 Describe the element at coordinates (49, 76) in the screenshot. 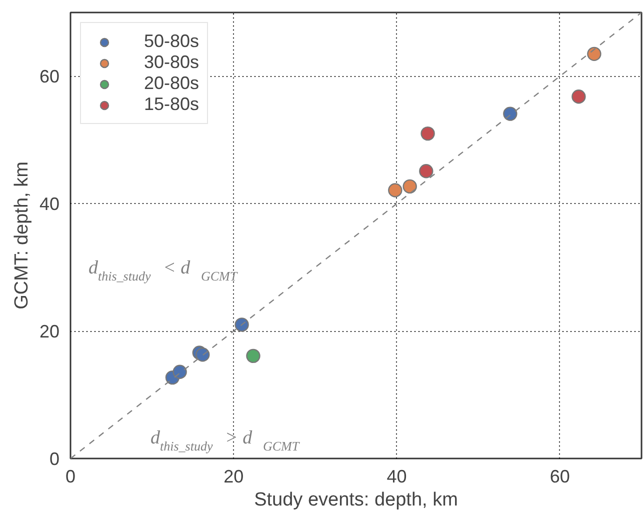

I see `y-tick-label: 60` at that location.